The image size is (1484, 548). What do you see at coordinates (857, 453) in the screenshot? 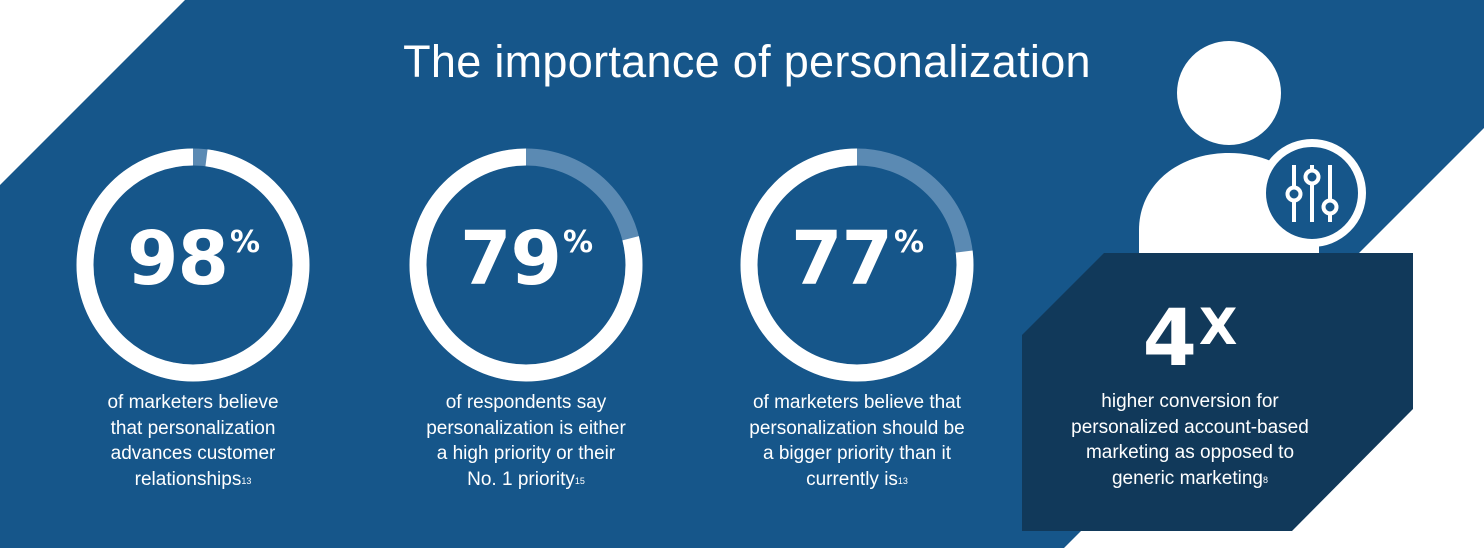
I see `caption-line: a bigger priority than it` at bounding box center [857, 453].